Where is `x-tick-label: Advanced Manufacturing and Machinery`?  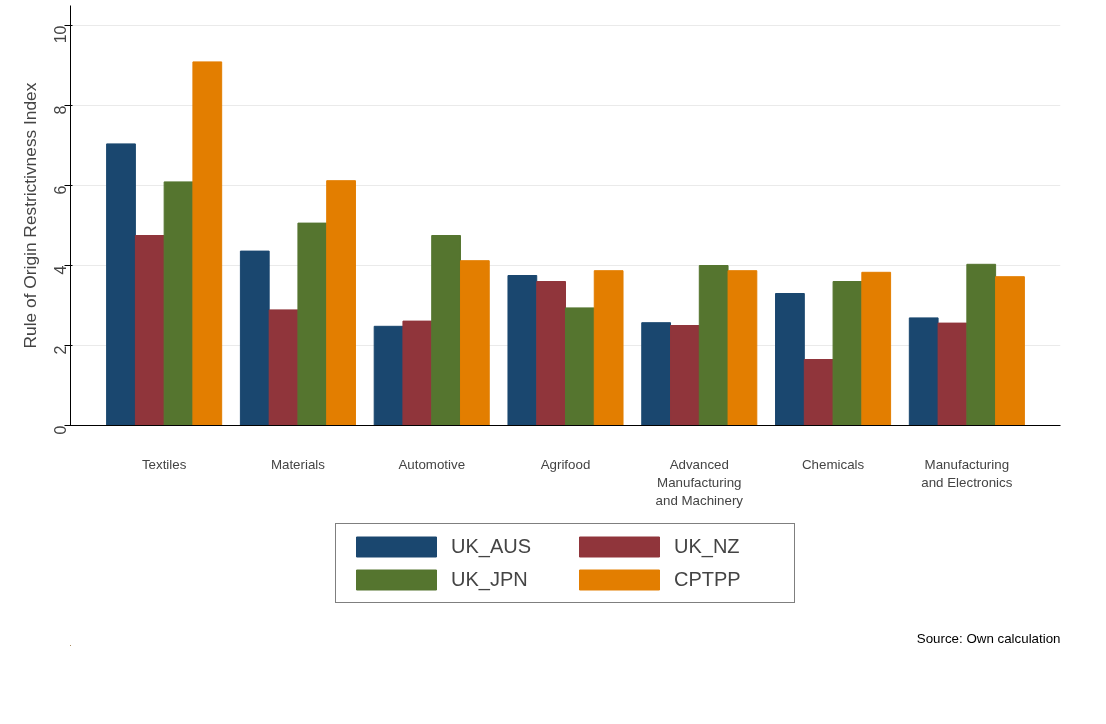
x-tick-label: Advanced Manufacturing and Machinery is located at coordinates (699, 482).